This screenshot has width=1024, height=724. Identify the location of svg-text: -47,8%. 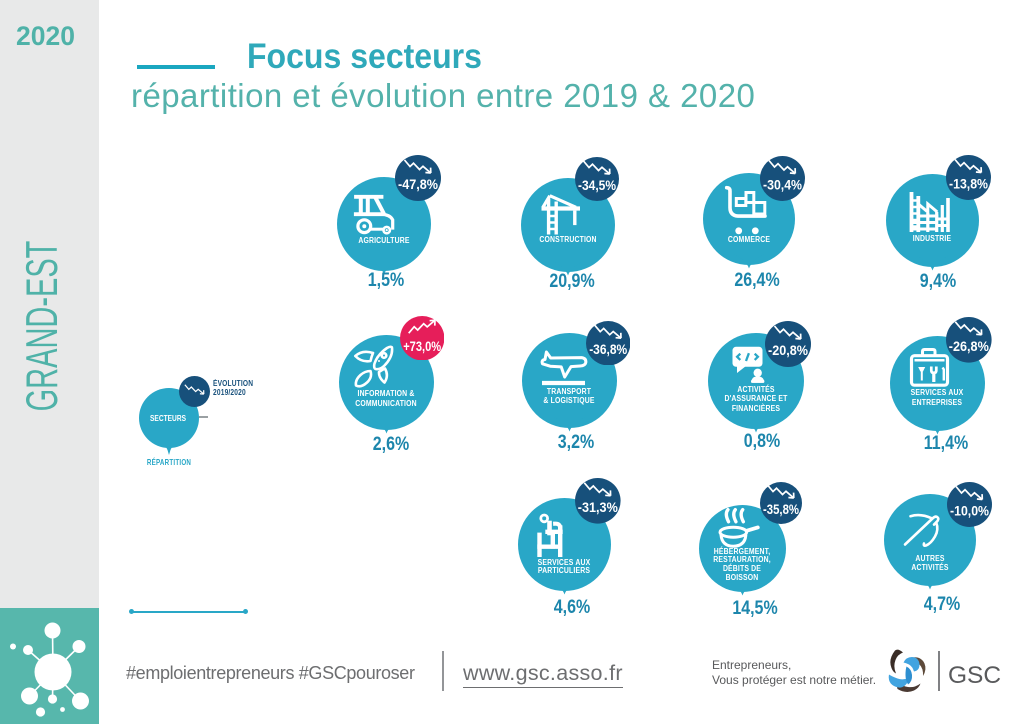
(418, 184).